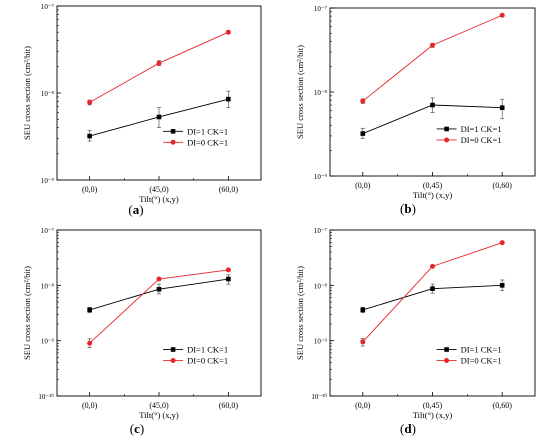 The height and width of the screenshot is (441, 550). What do you see at coordinates (408, 428) in the screenshot?
I see `panel-caption: (d)` at bounding box center [408, 428].